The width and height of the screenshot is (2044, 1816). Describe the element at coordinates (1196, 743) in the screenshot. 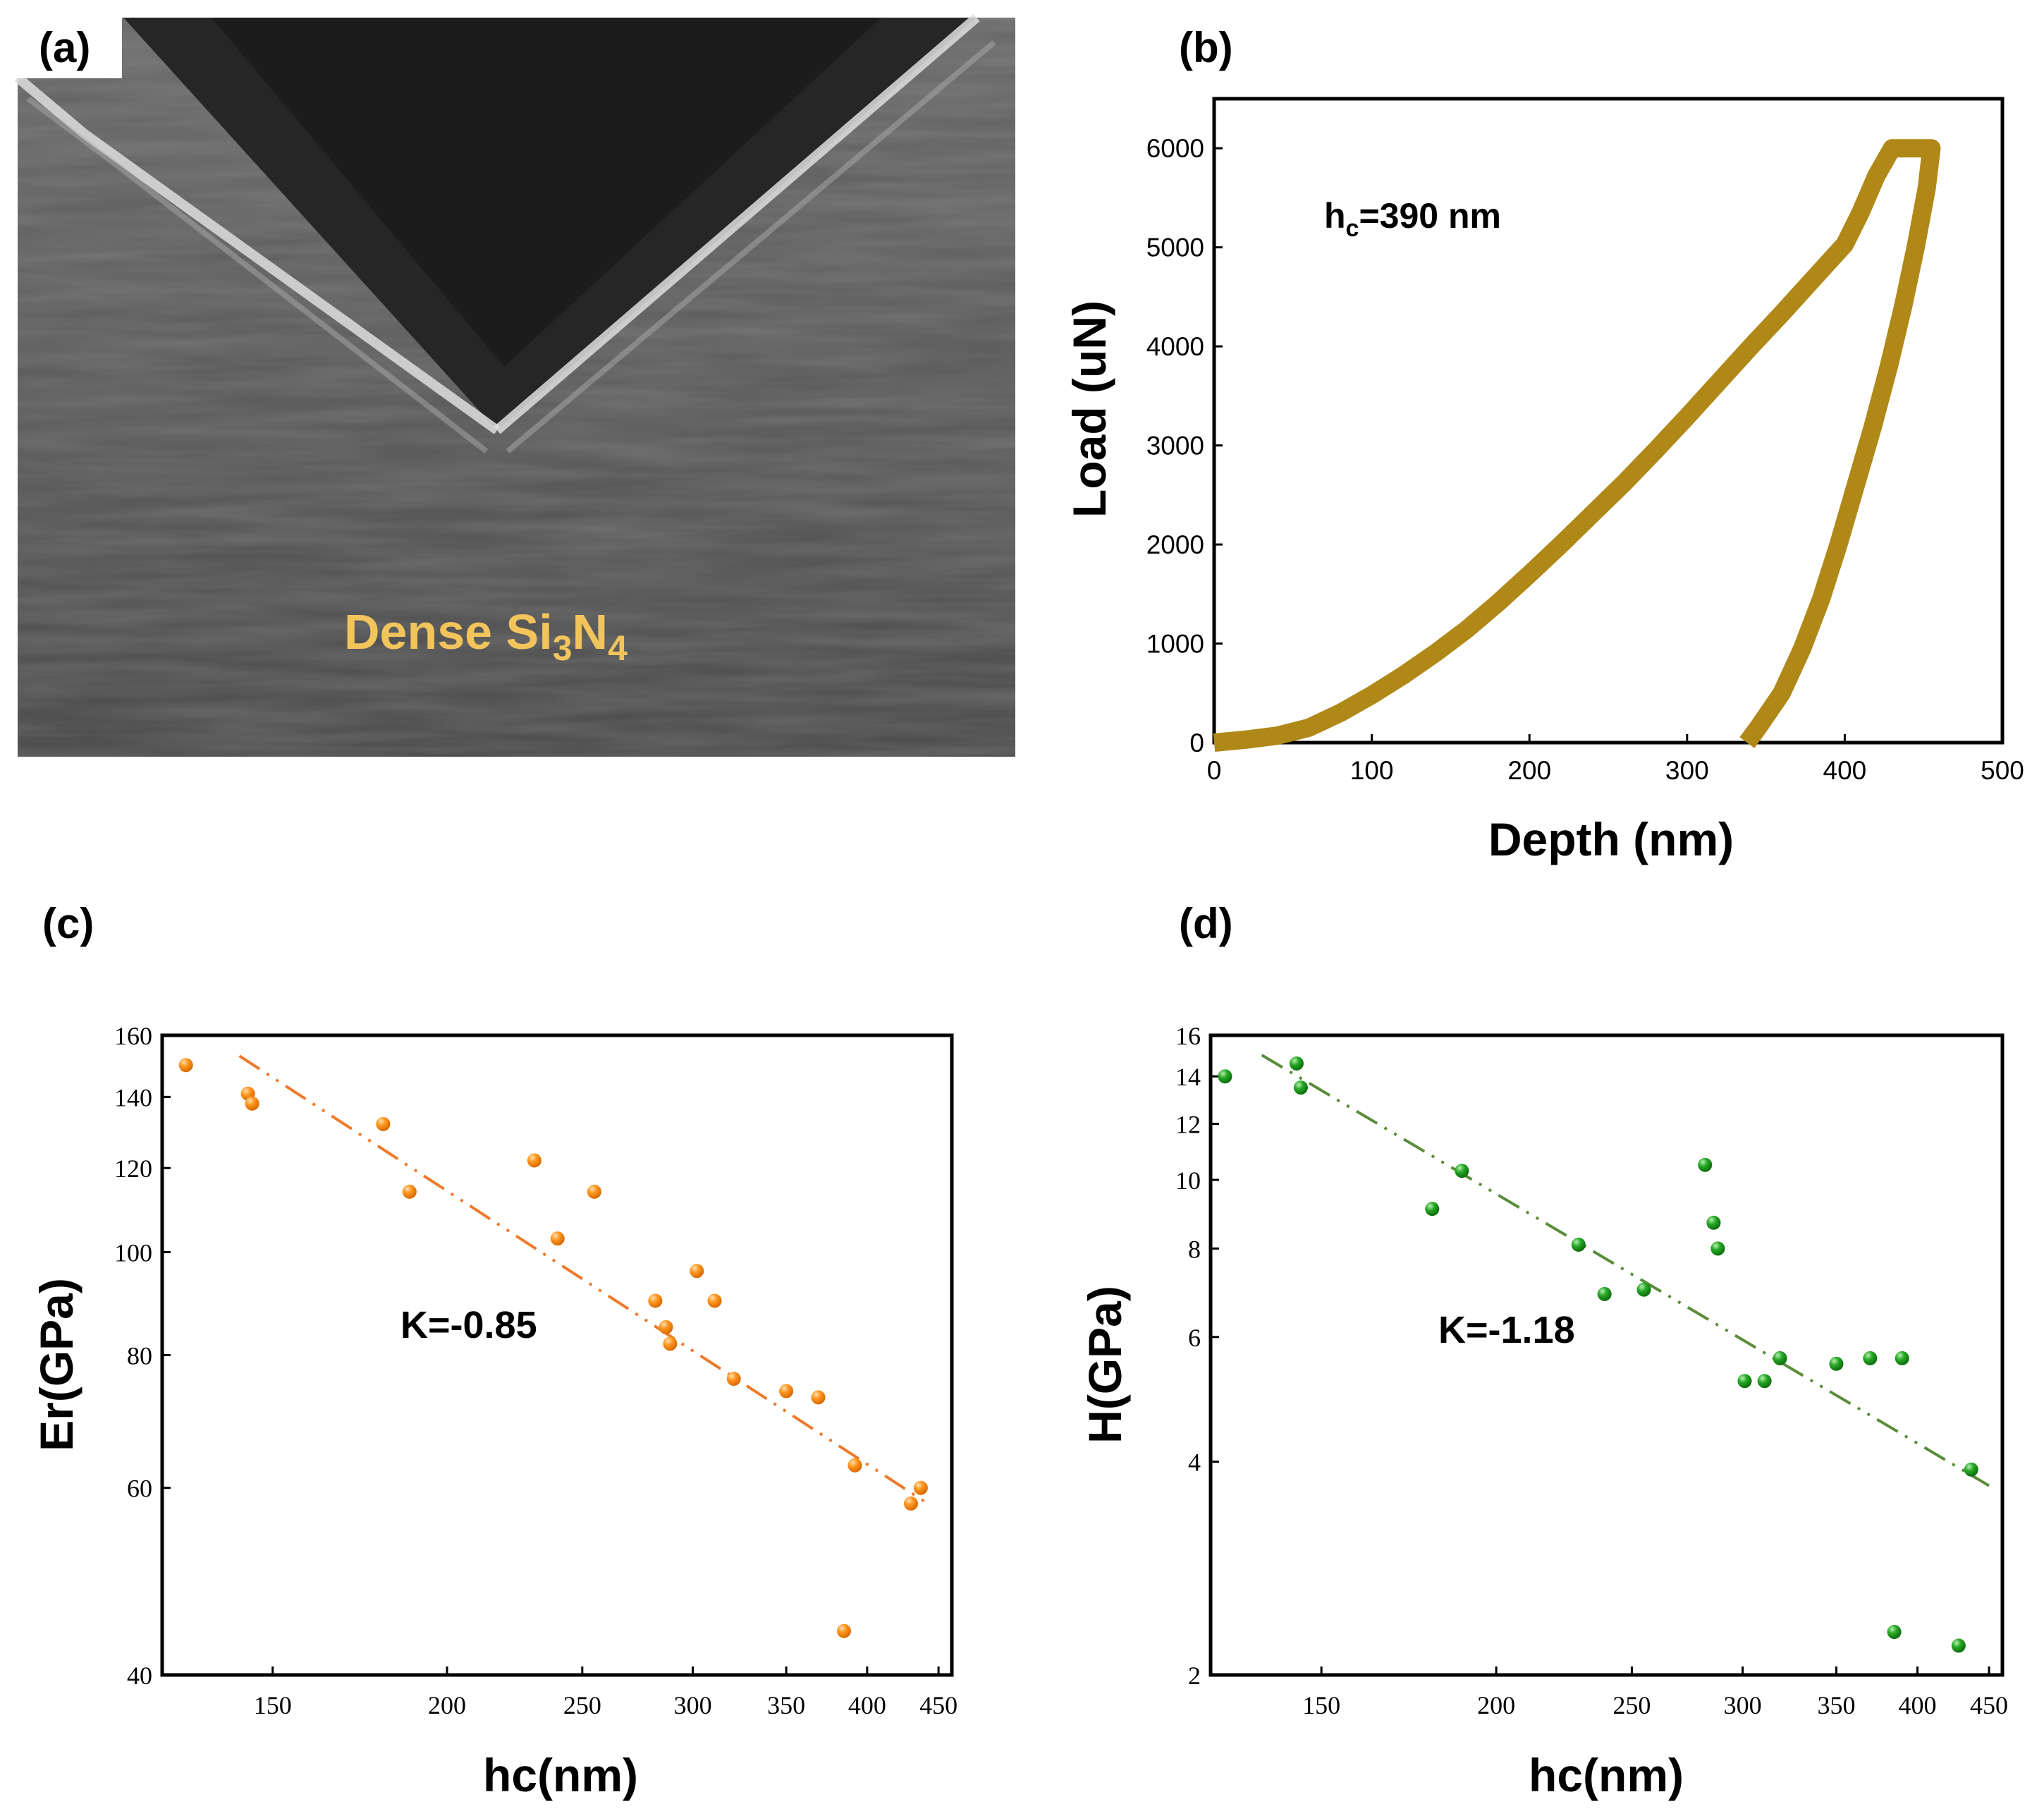

I see `y-tick-label: 0` at that location.